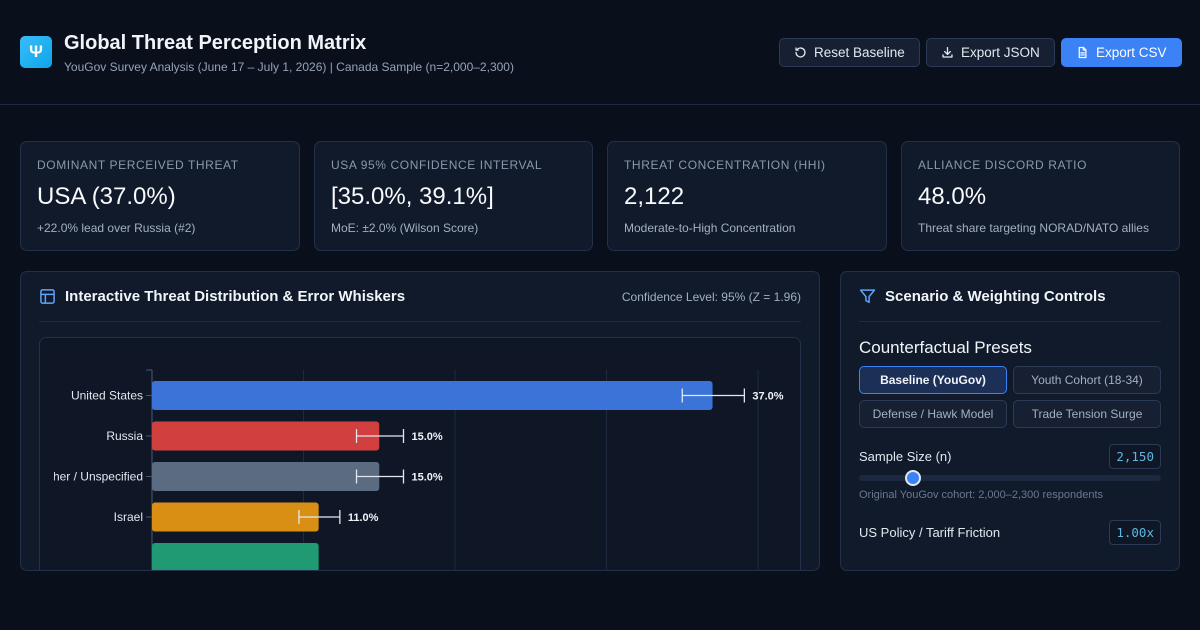 Image resolution: width=1200 pixels, height=630 pixels. What do you see at coordinates (913, 478) in the screenshot?
I see `slider-thumb` at bounding box center [913, 478].